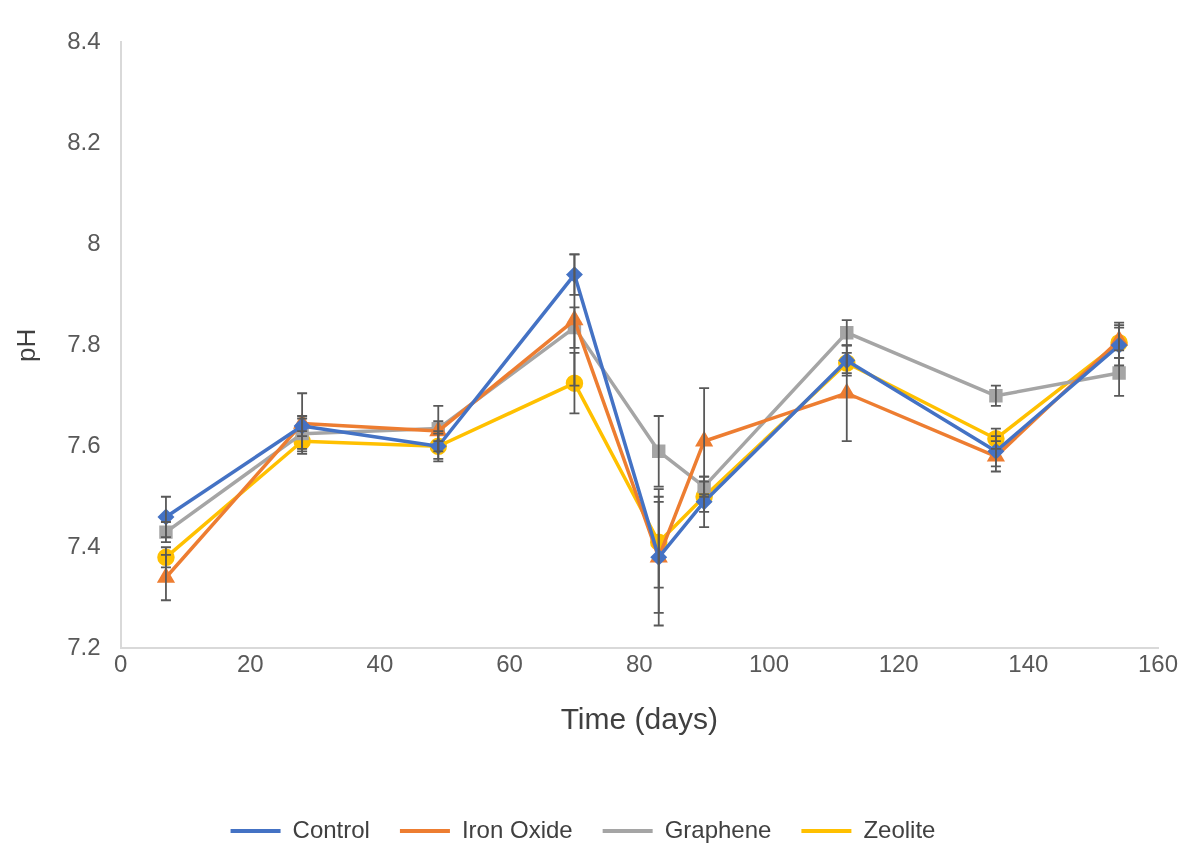  What do you see at coordinates (517, 829) in the screenshot?
I see `legend-label: Iron Oxide` at bounding box center [517, 829].